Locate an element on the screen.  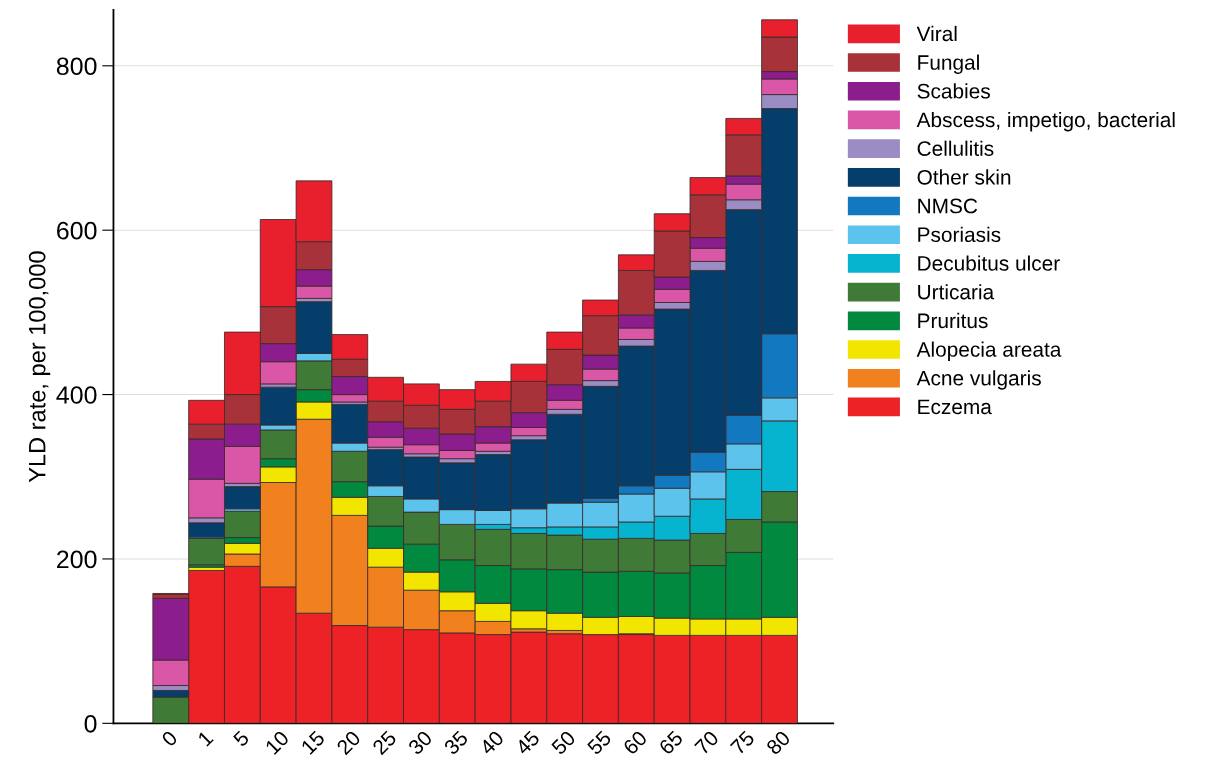
x-tick-label: 60 is located at coordinates (635, 742).